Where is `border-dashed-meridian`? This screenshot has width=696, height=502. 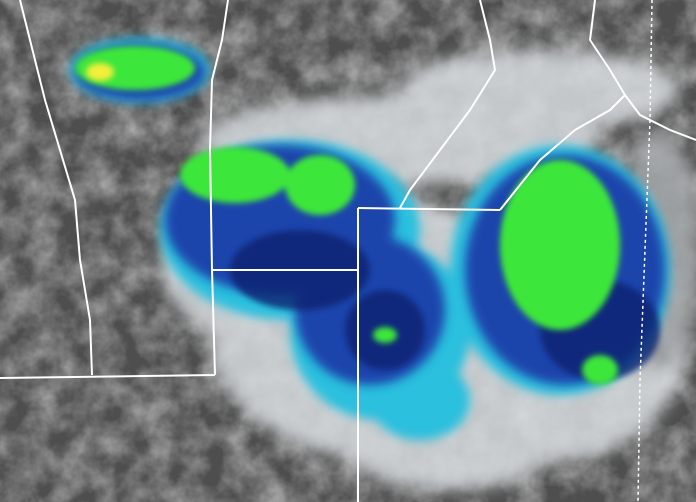
border-dashed-meridian is located at coordinates (645, 251).